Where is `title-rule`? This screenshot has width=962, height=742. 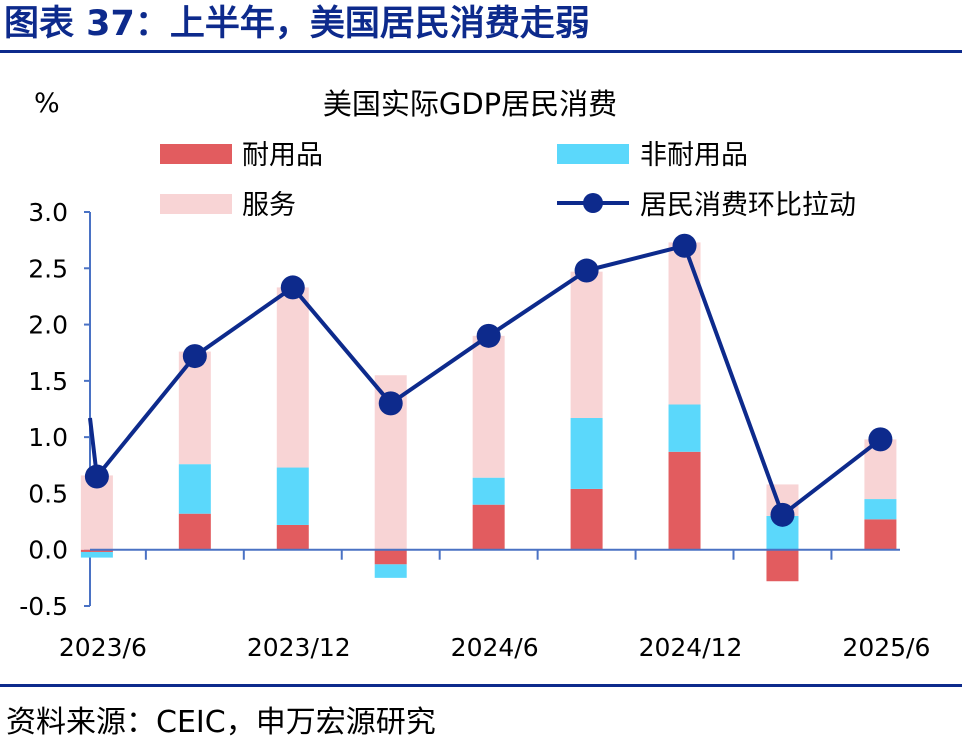 title-rule is located at coordinates (481, 51).